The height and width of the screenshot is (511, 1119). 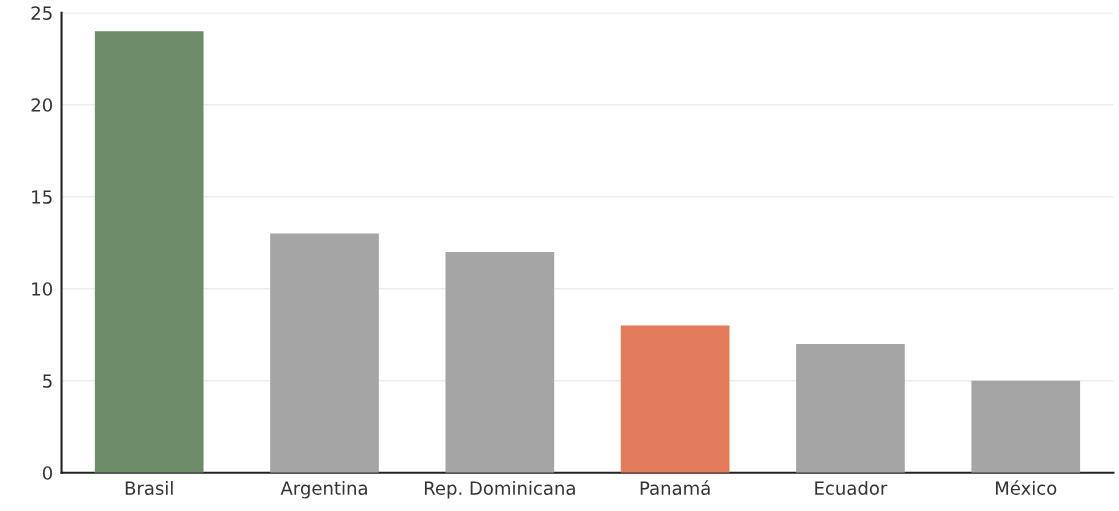 I want to click on y-tick-label: 15, so click(x=42, y=197).